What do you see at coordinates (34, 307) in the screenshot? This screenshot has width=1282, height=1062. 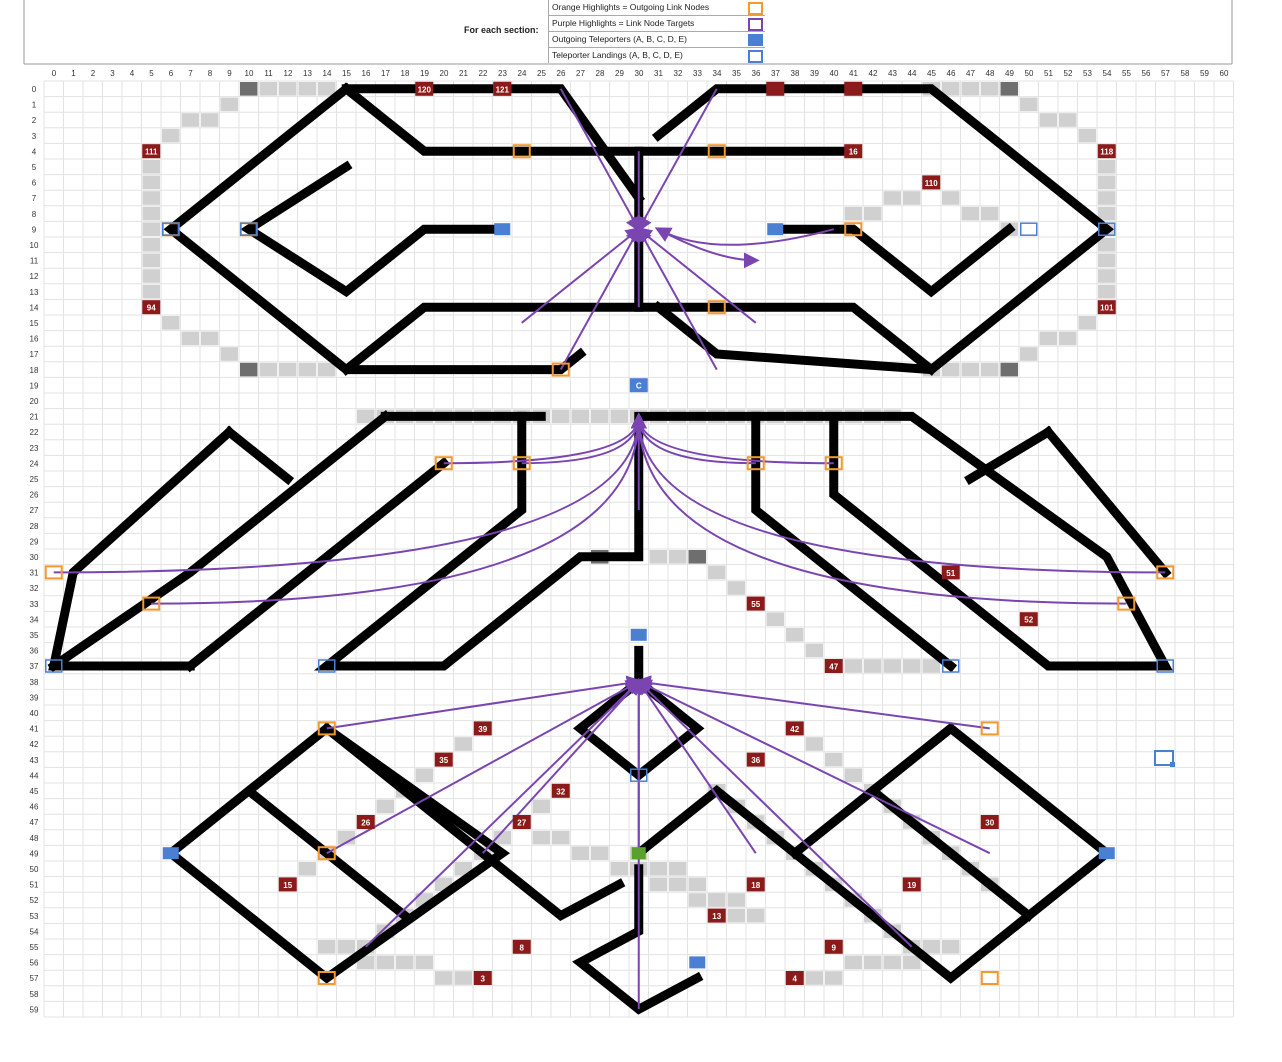 I see `row-label: 14` at bounding box center [34, 307].